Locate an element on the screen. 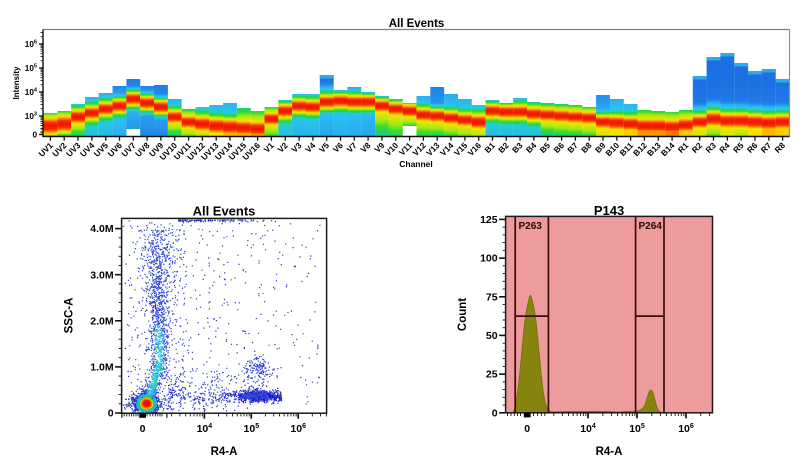 The image size is (812, 473). svg-text: 25 is located at coordinates (492, 375).